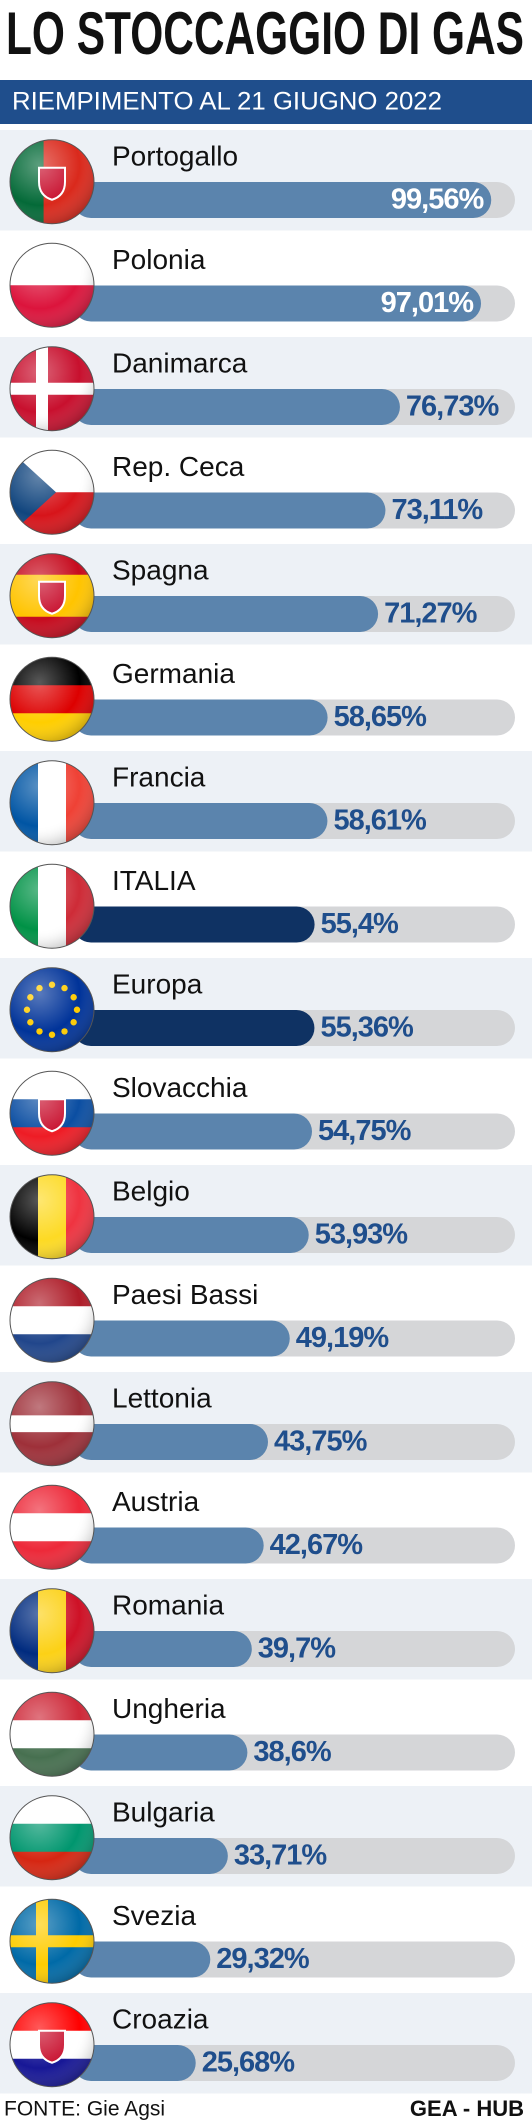 This screenshot has width=532, height=2127. I want to click on category-label: Romania, so click(168, 1604).